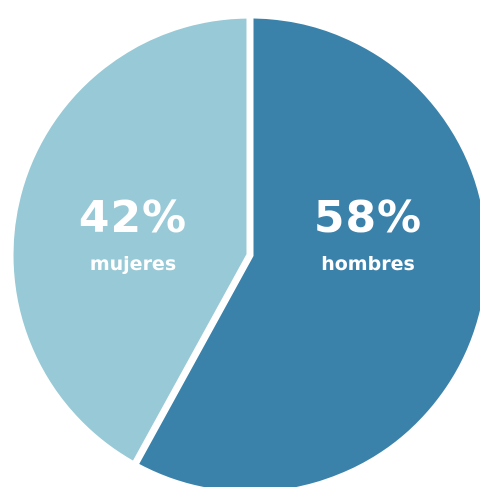  Describe the element at coordinates (368, 264) in the screenshot. I see `slice-hombres-label: hombres` at that location.